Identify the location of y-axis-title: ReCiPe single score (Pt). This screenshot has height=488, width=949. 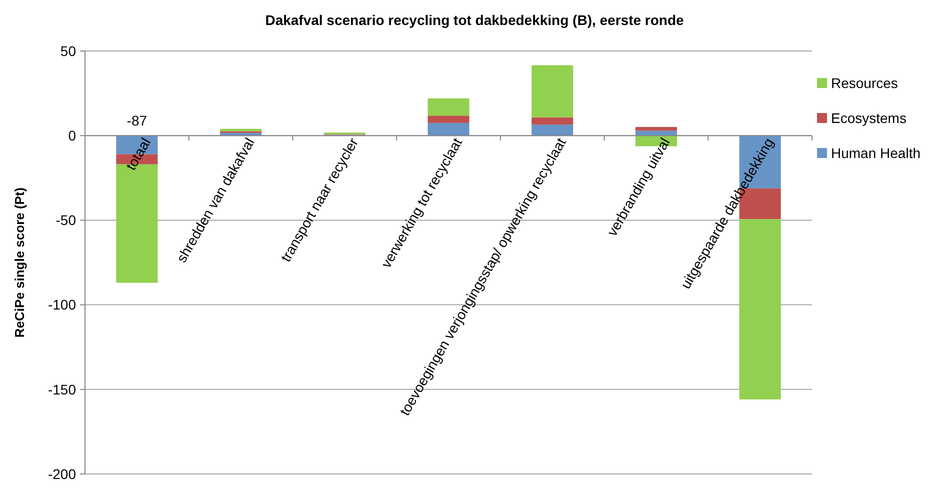
(19, 262).